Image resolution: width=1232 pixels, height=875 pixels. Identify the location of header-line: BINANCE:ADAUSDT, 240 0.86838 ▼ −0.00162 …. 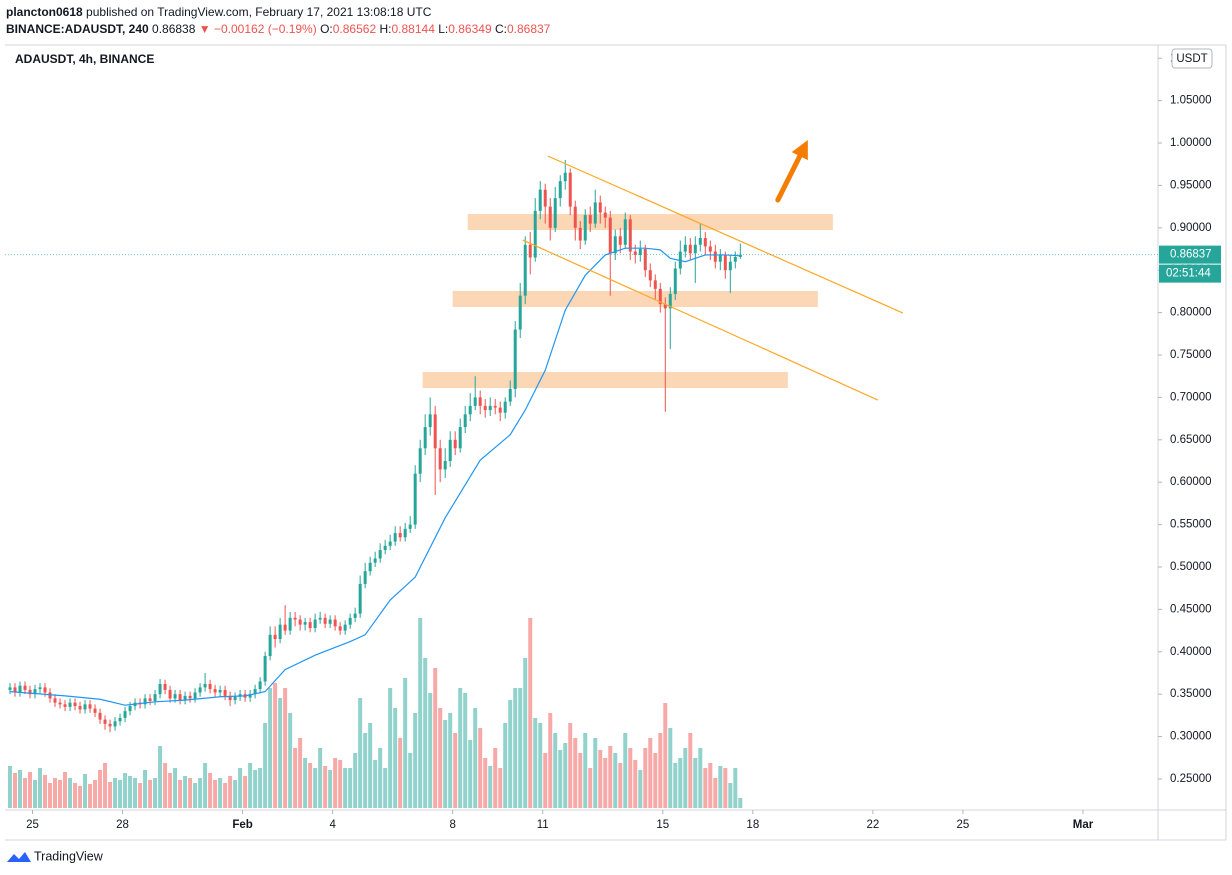
(278, 29).